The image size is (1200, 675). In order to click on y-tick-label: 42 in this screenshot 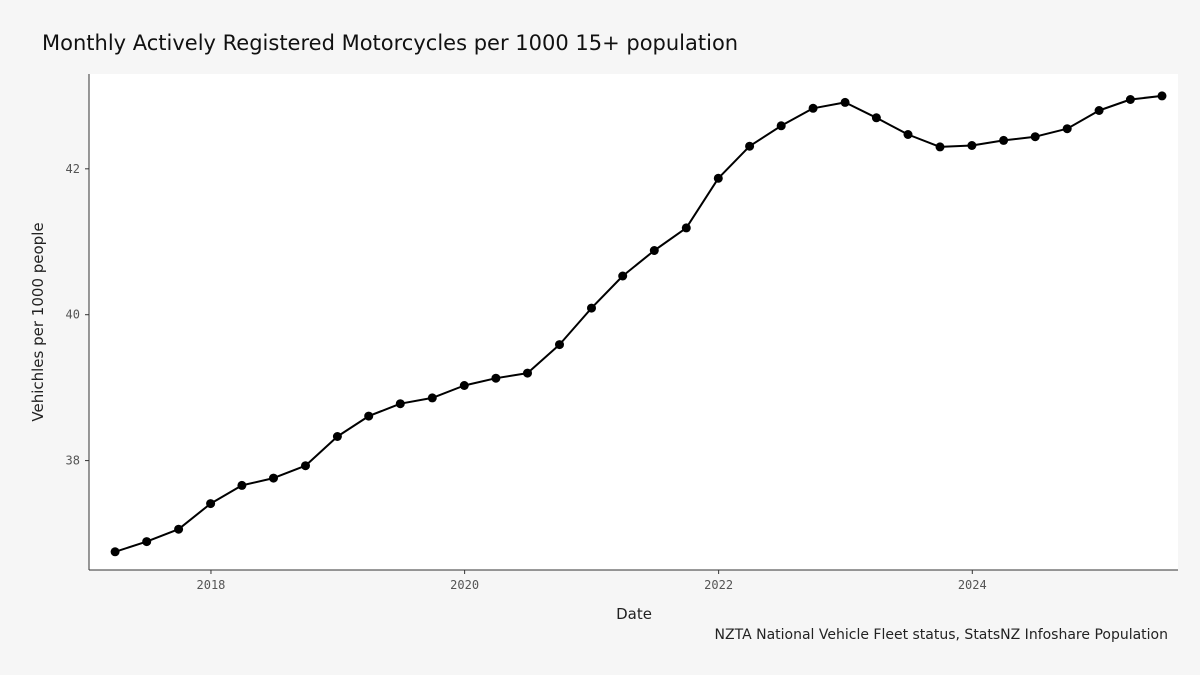, I will do `click(73, 169)`.